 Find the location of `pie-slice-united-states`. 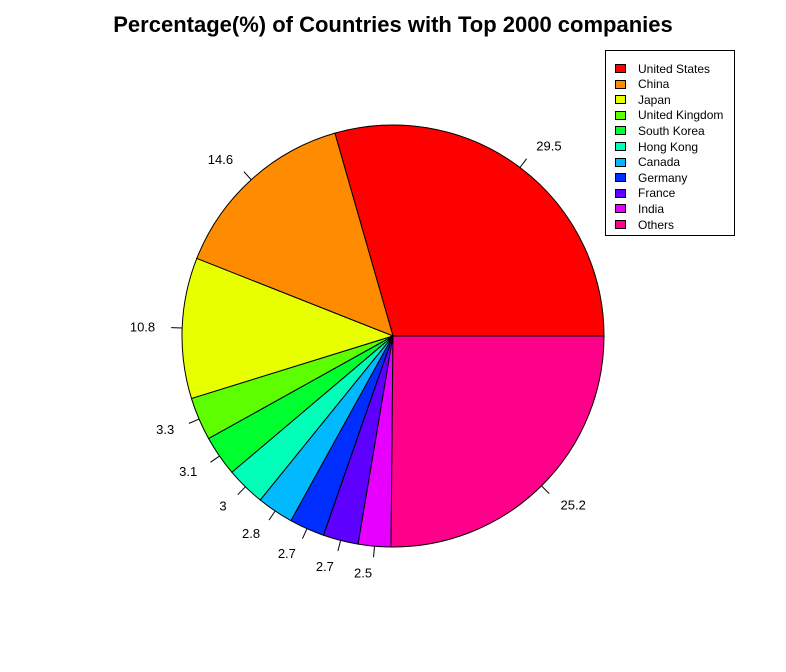

pie-slice-united-states is located at coordinates (469, 230).